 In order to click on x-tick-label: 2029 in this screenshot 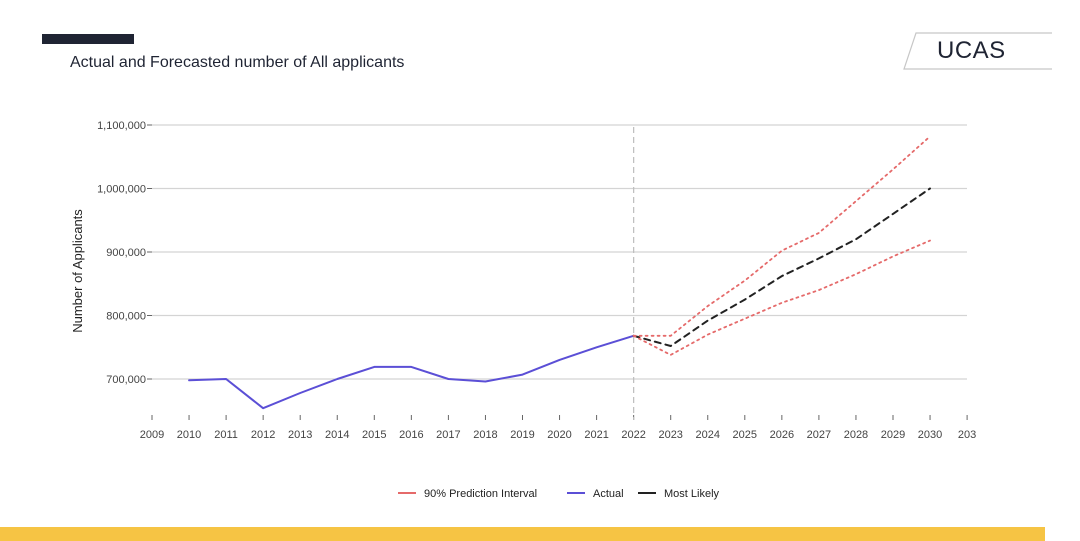, I will do `click(893, 435)`.